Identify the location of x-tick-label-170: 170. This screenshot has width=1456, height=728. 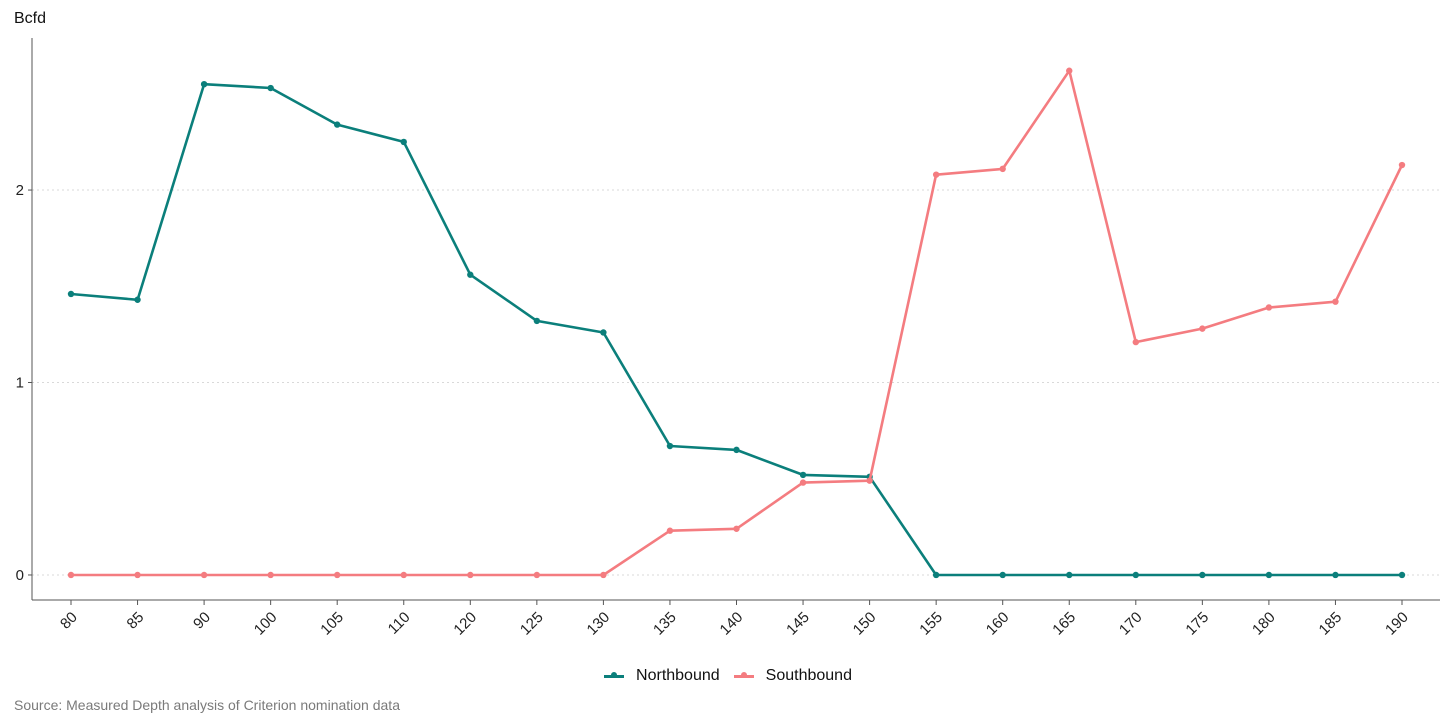
(1131, 624).